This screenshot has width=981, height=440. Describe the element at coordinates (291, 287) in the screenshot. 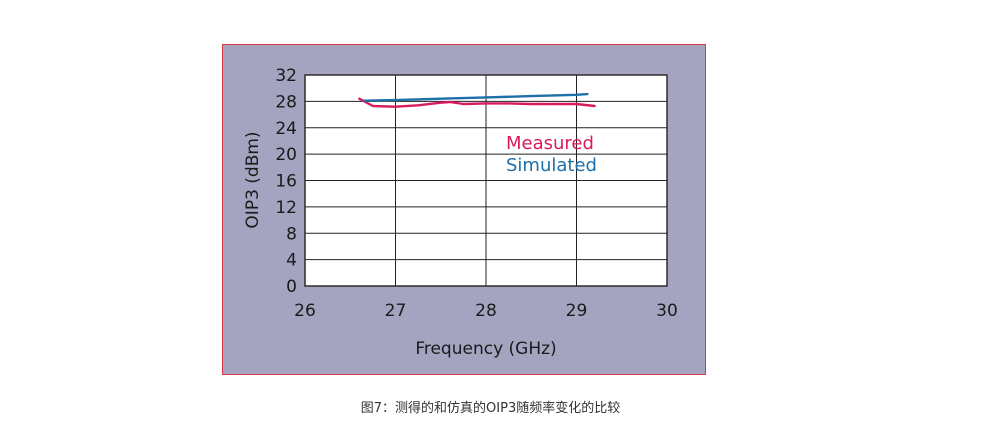

I see `y-tick-label: 0` at that location.